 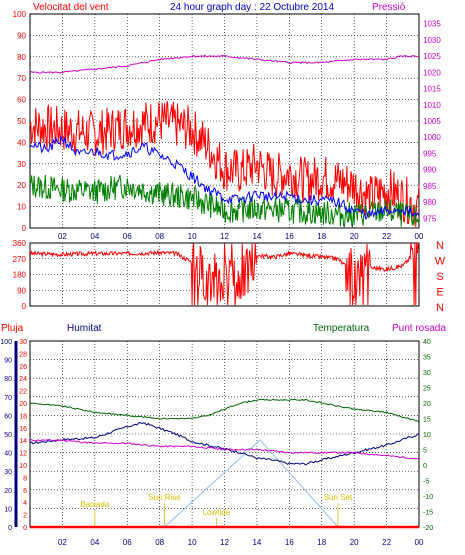 I want to click on temperature-y-tick-label: -5, so click(x=426, y=482).